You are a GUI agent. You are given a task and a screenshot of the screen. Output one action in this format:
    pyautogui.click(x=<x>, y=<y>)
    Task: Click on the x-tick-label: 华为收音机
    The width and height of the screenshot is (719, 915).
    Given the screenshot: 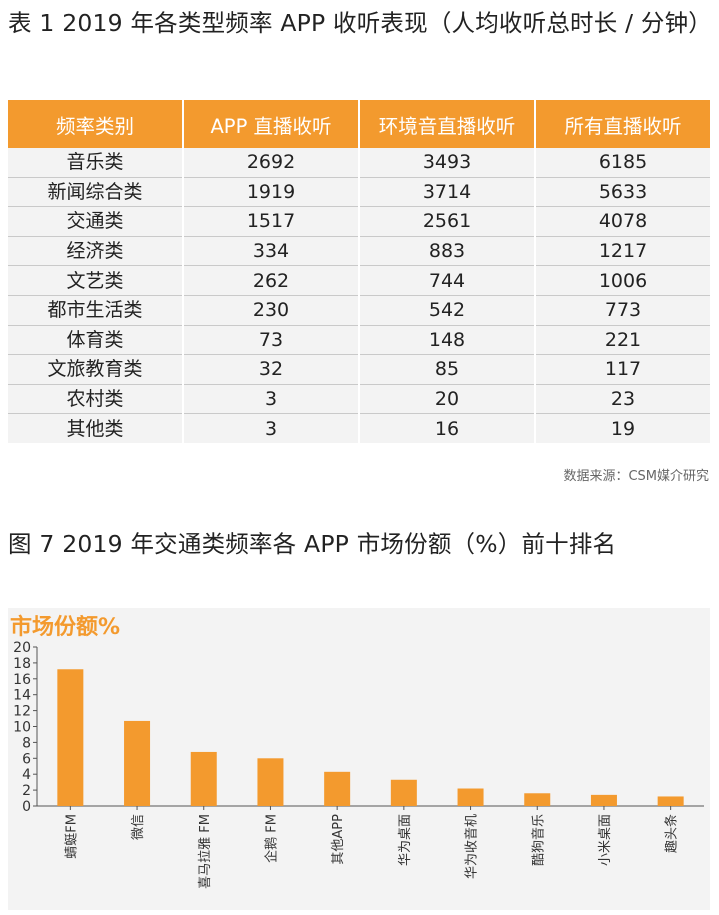 What is the action you would take?
    pyautogui.click(x=472, y=846)
    